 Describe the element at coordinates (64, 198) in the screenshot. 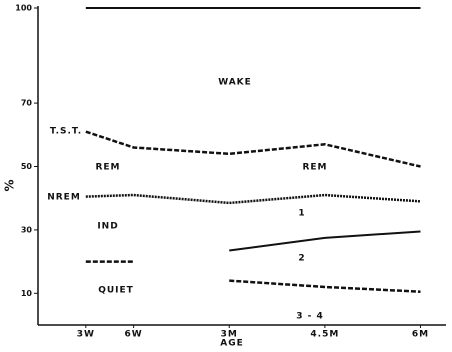

I see `annotation: NREM` at that location.